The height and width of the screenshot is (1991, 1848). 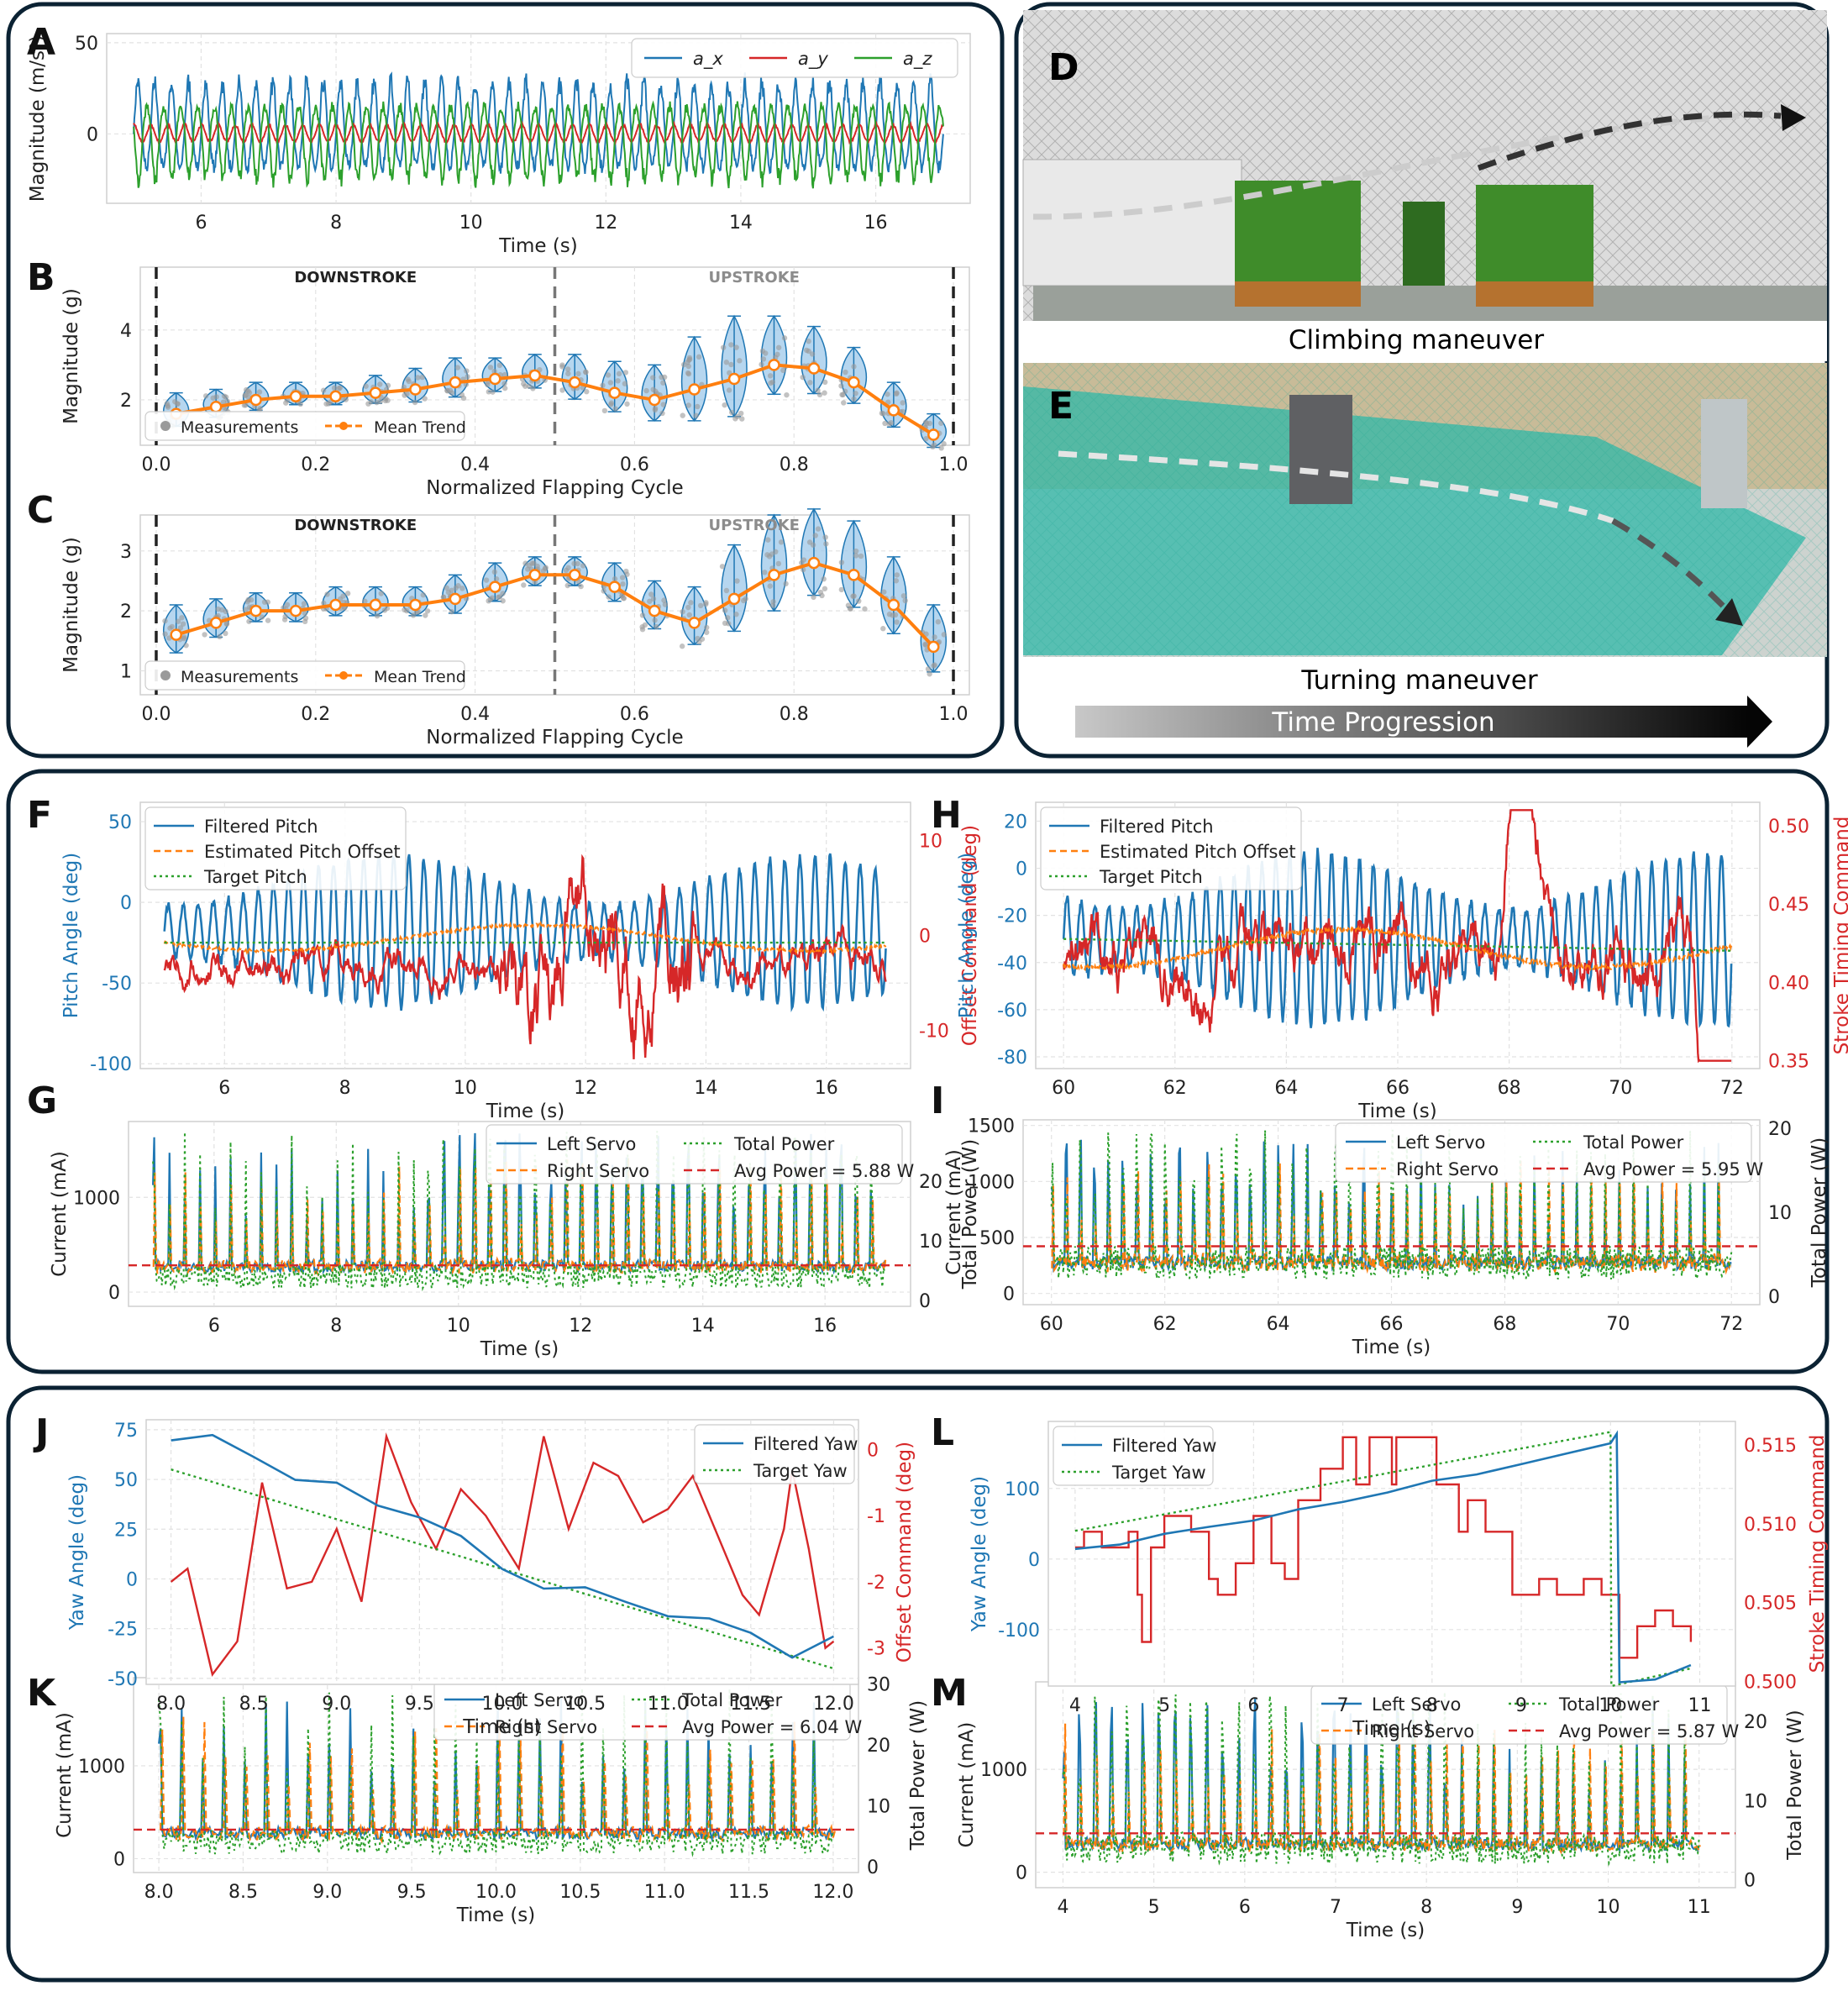 What do you see at coordinates (750, 1705) in the screenshot?
I see `x-tick-label: 11.5` at bounding box center [750, 1705].